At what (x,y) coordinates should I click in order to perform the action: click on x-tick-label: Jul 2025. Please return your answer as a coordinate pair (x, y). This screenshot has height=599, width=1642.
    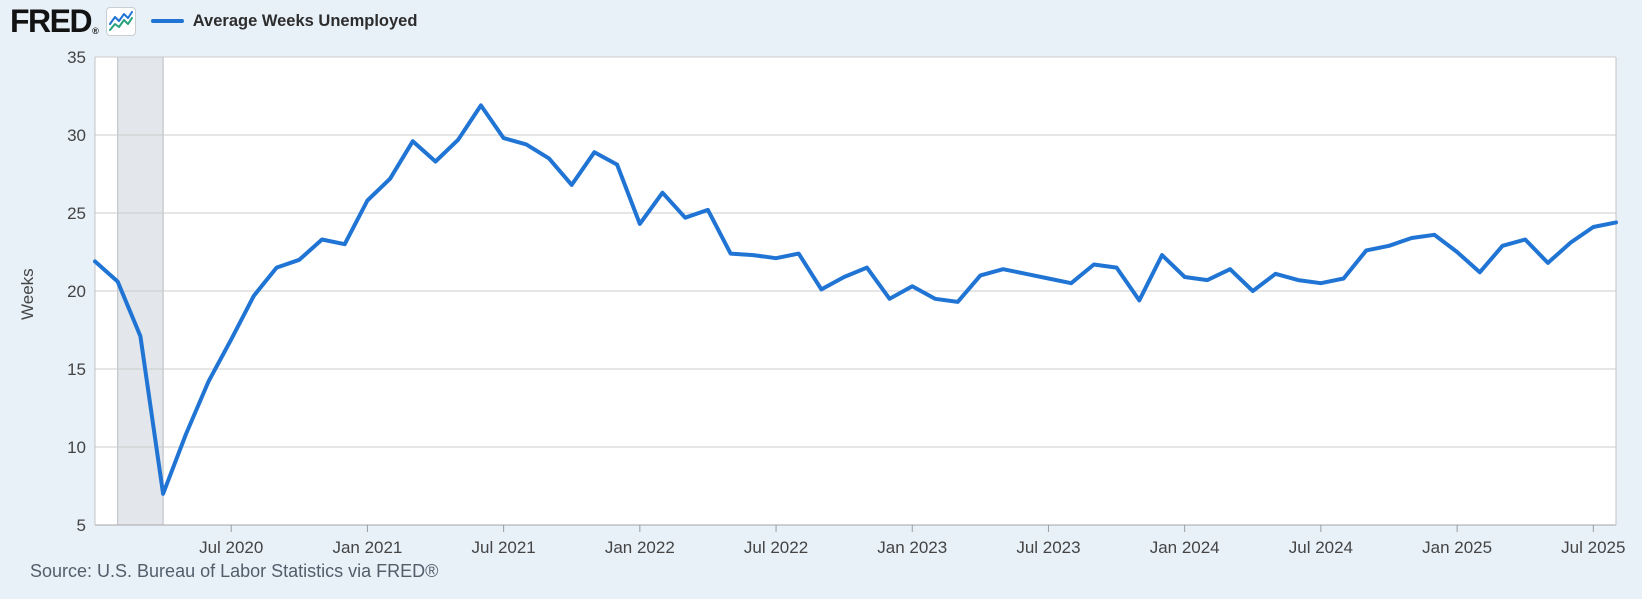
    Looking at the image, I should click on (1593, 547).